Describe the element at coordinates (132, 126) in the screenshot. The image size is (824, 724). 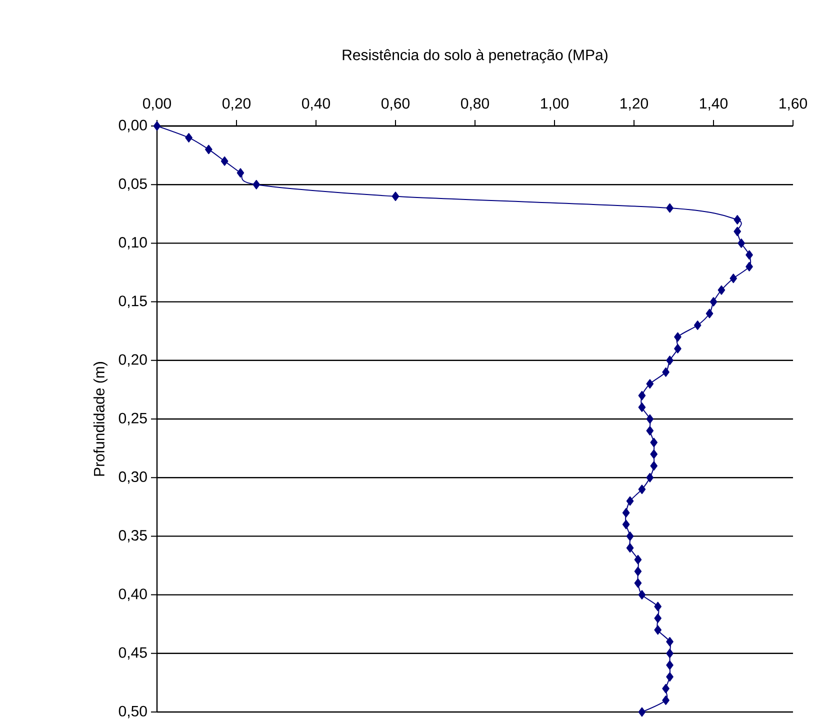
I see `y-tick-label: 0,00` at that location.